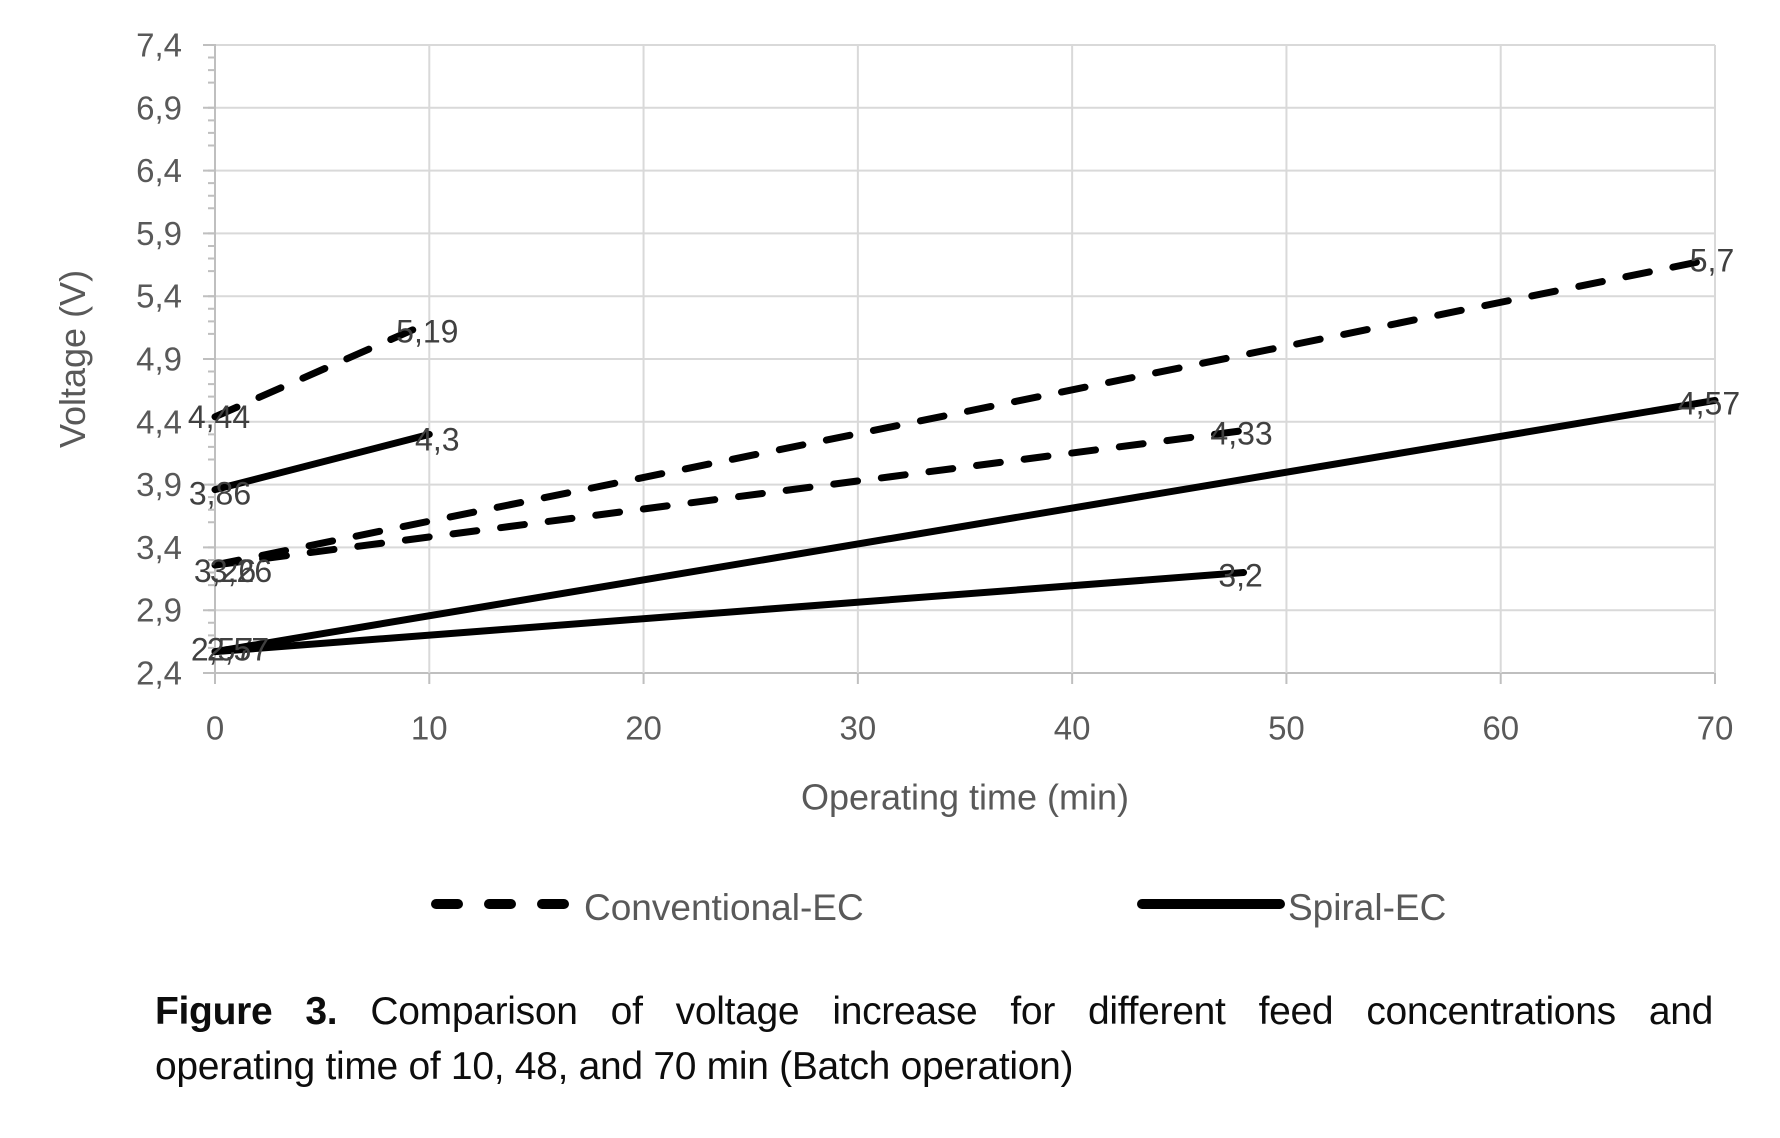 Image resolution: width=1780 pixels, height=1138 pixels. I want to click on x-tick-label: 40, so click(1072, 728).